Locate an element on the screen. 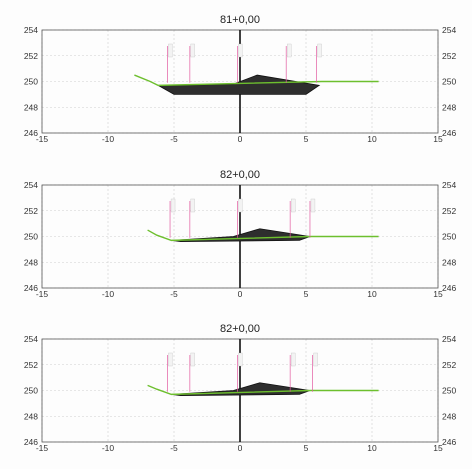 The height and width of the screenshot is (469, 472). chart-title: 81+0,00 is located at coordinates (240, 20).